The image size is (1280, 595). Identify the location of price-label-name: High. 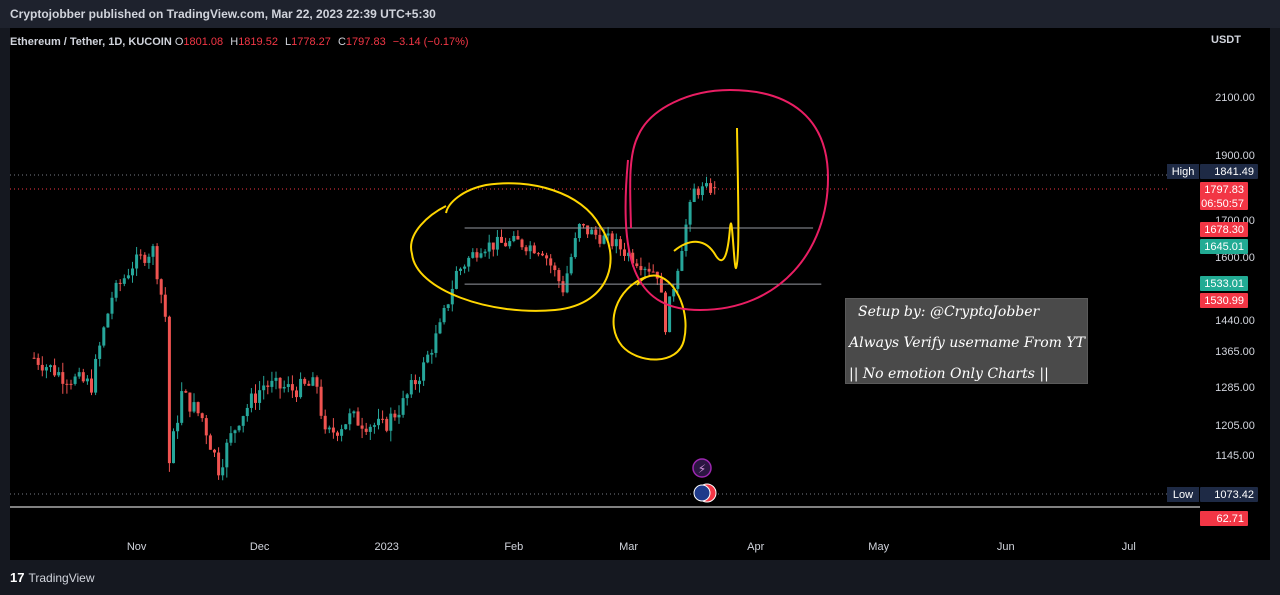
(1183, 172).